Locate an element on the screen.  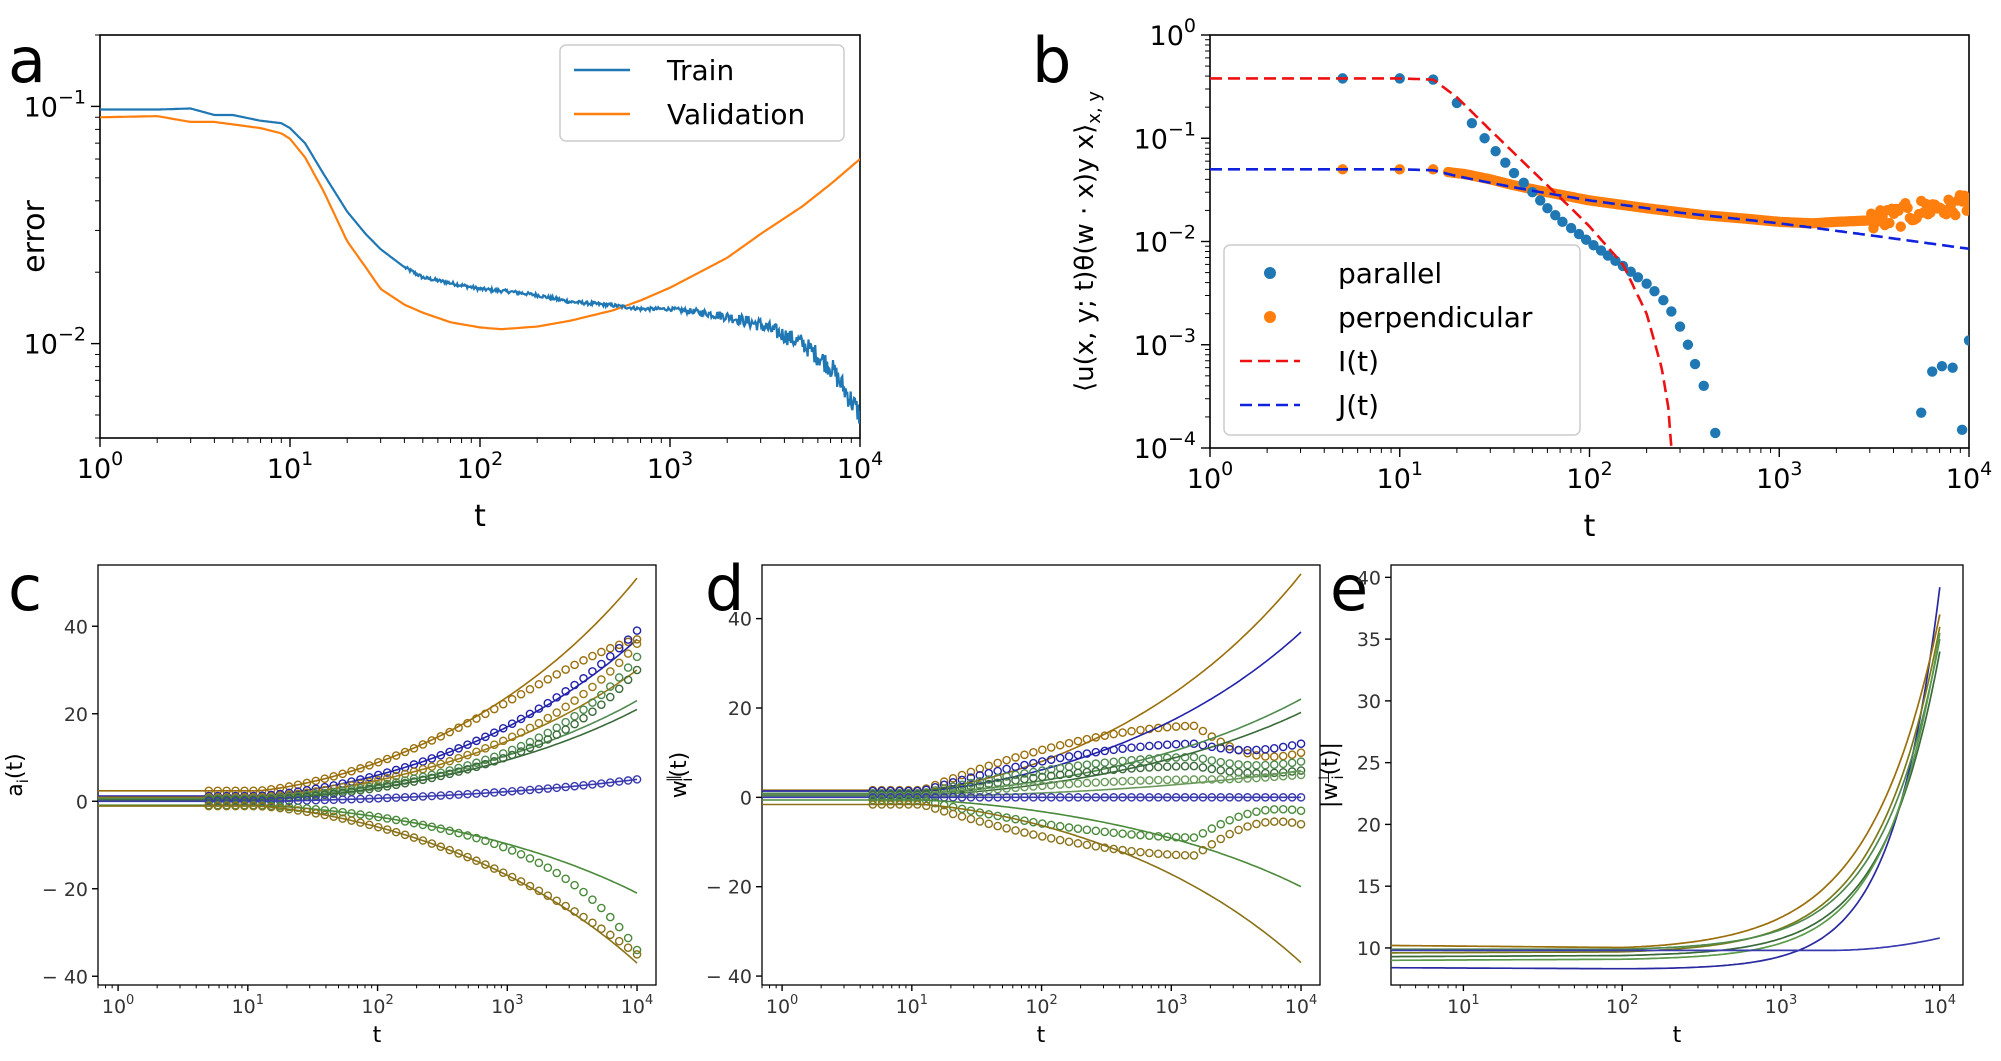
panel-d: 100 101 102 103 104 40 20 0 − 20 − 40 t w∥i(t) is located at coordinates (992, 806).